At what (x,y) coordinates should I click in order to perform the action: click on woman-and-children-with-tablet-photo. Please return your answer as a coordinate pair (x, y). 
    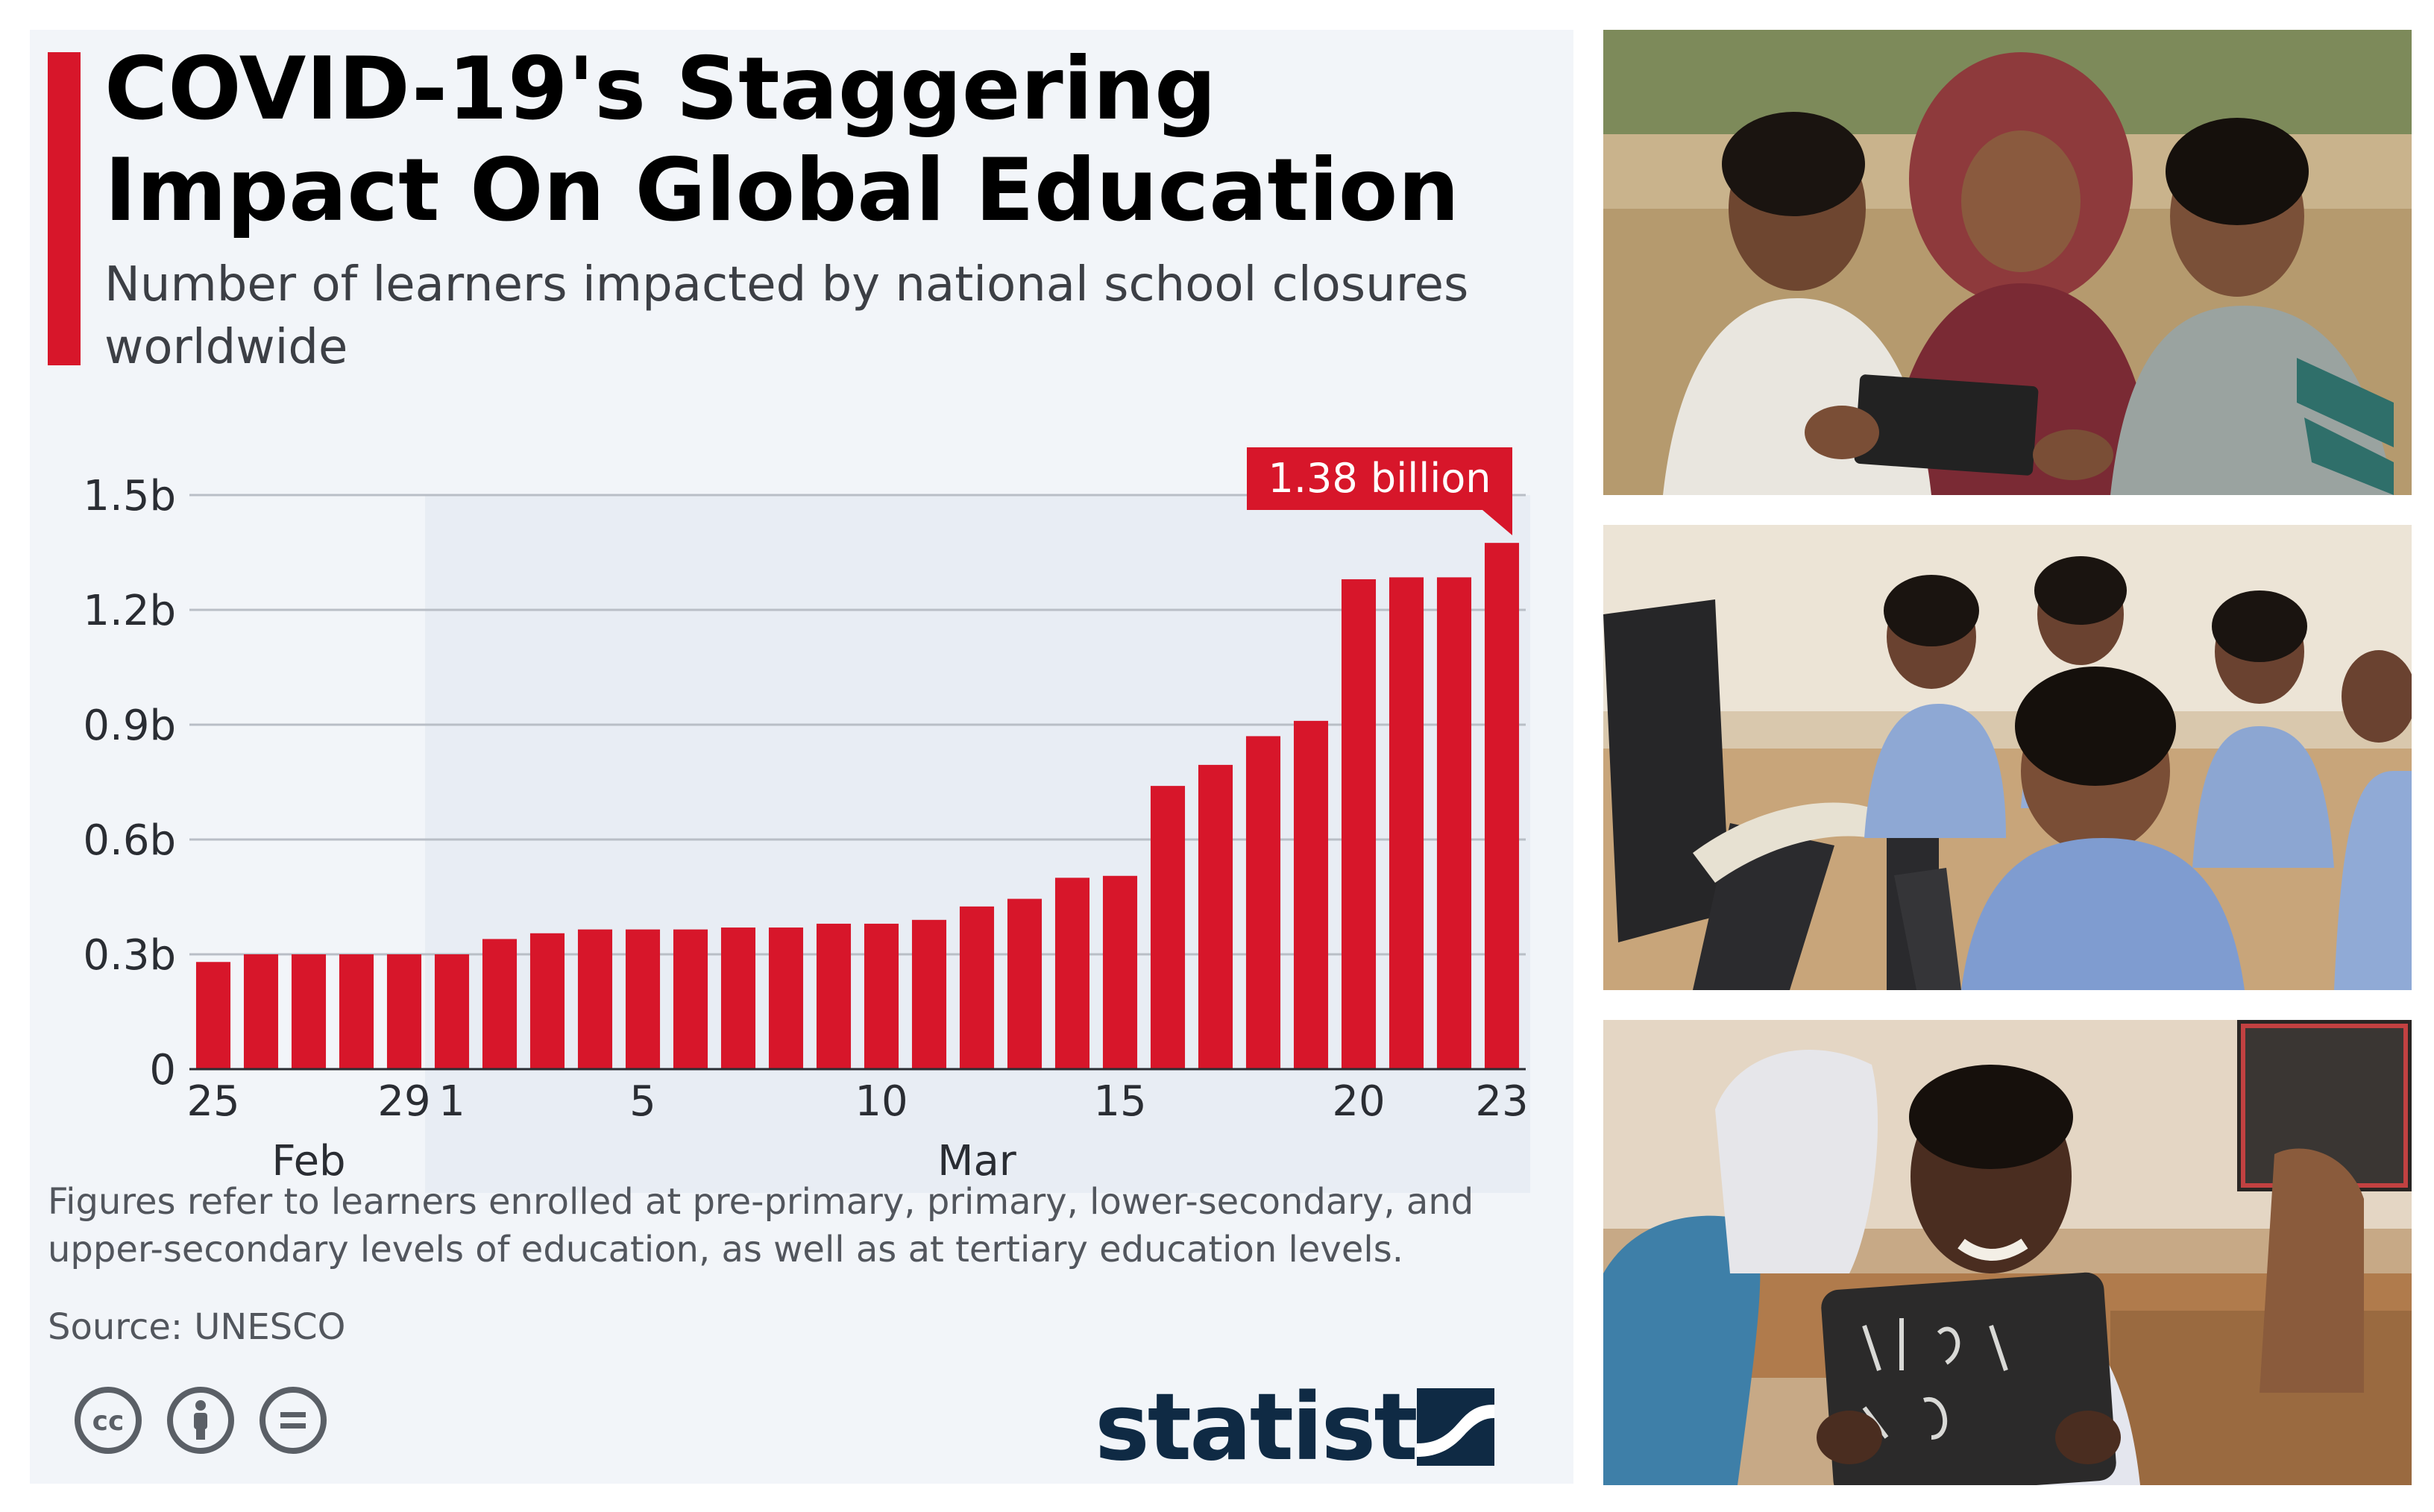
    Looking at the image, I should click on (2007, 262).